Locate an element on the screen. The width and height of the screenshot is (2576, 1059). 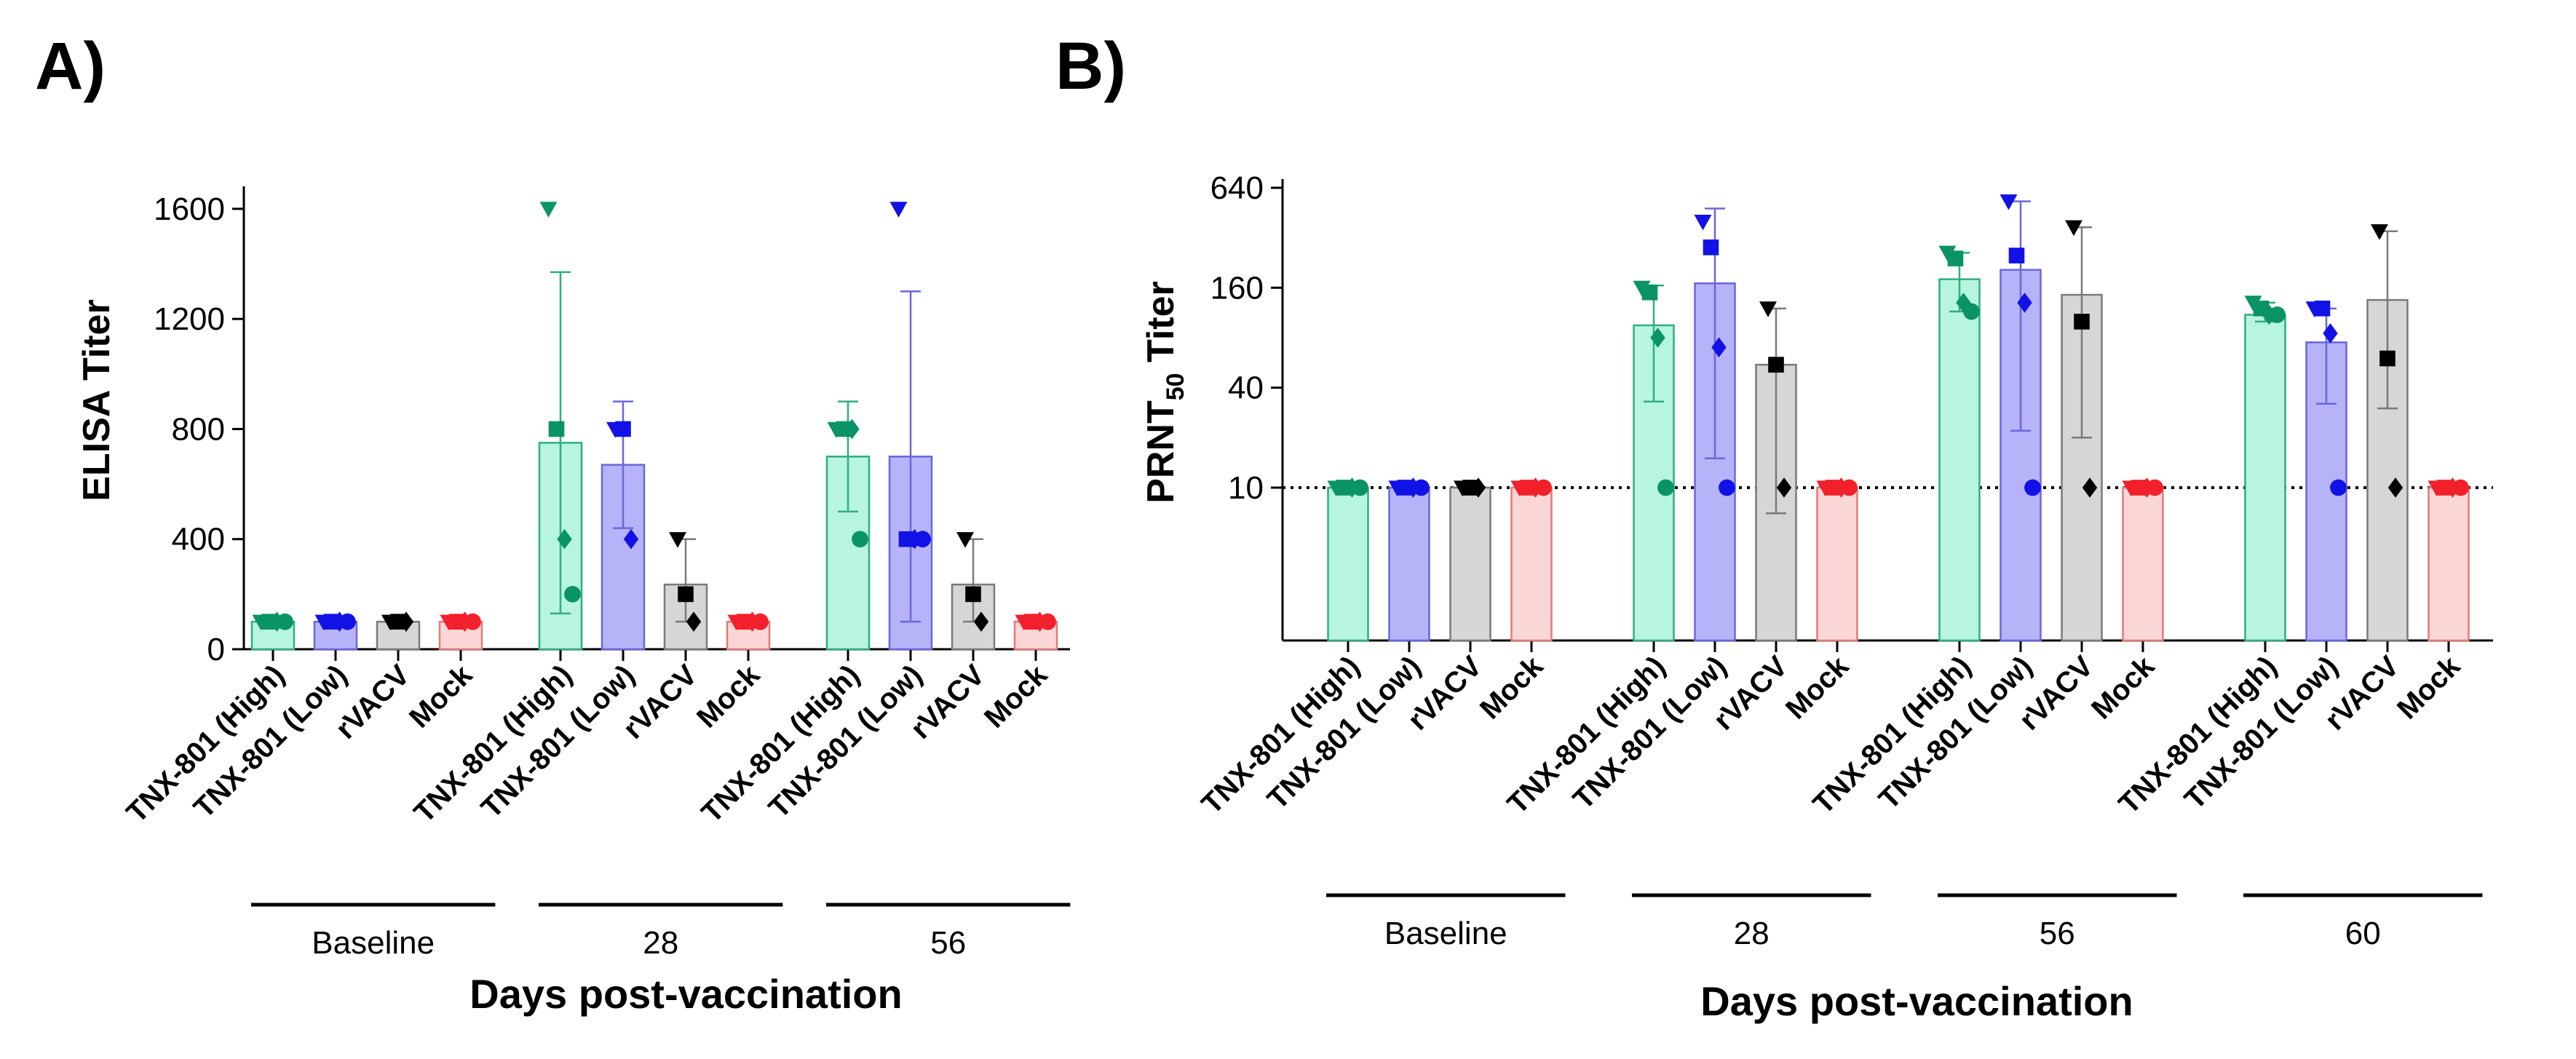
panel-label: B) is located at coordinates (1090, 66).